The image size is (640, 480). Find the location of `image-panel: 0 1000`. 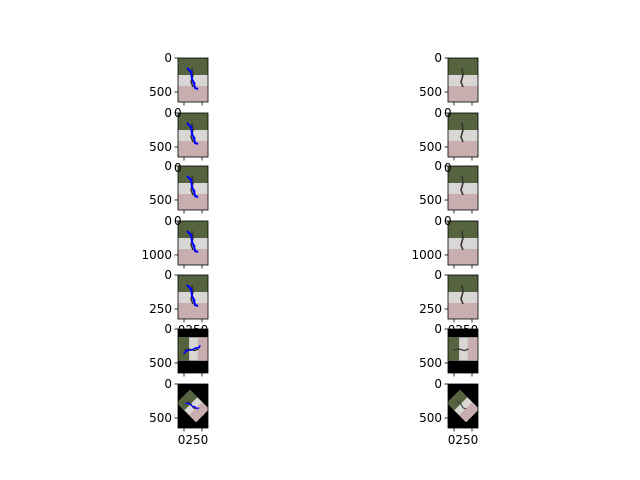

image-panel: 0 1000 is located at coordinates (175, 241).